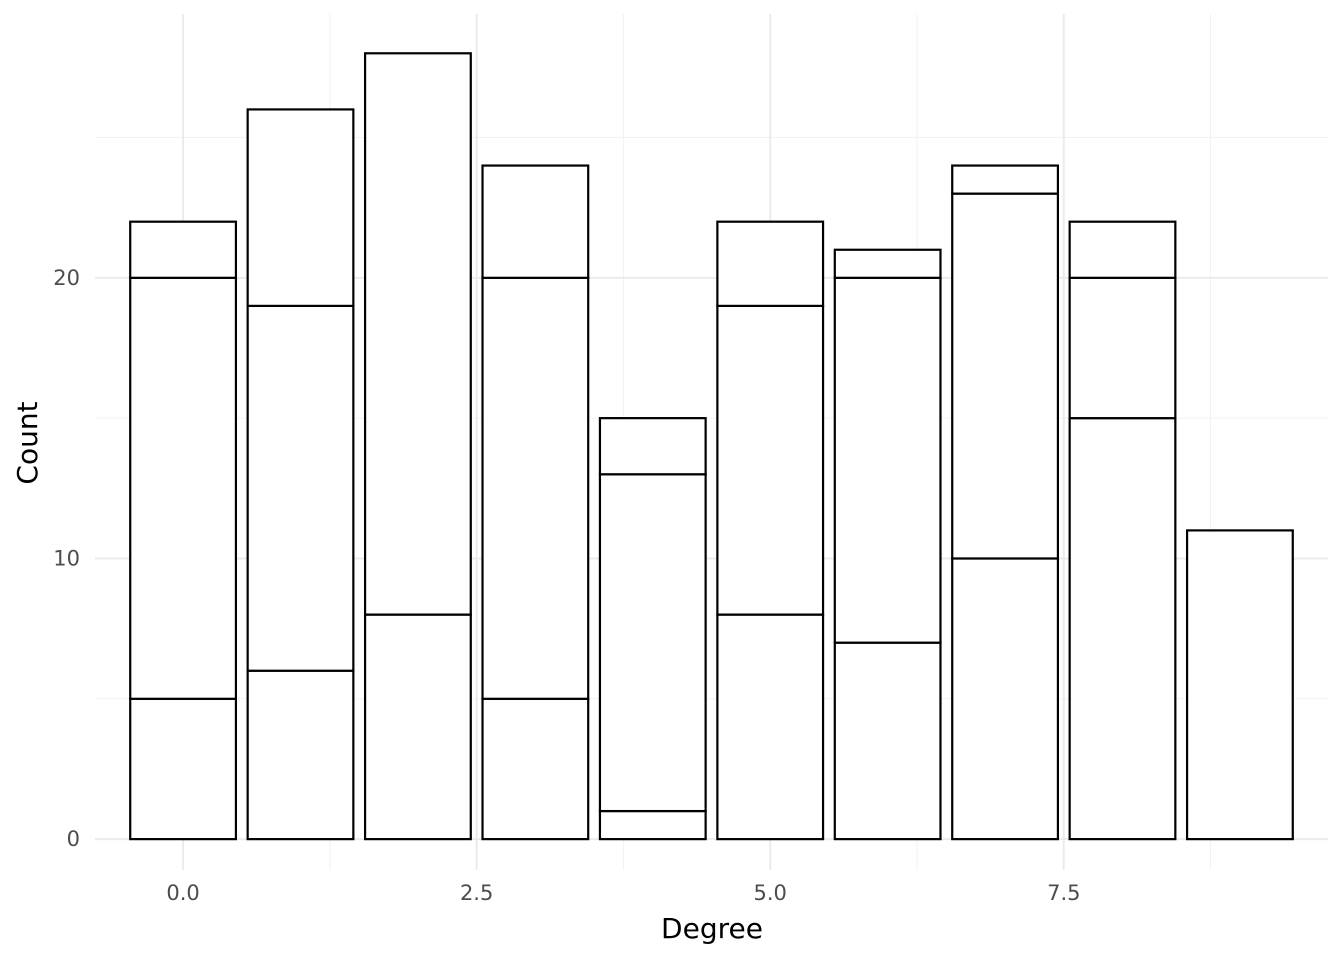  I want to click on y-tick-label: 20, so click(66, 278).